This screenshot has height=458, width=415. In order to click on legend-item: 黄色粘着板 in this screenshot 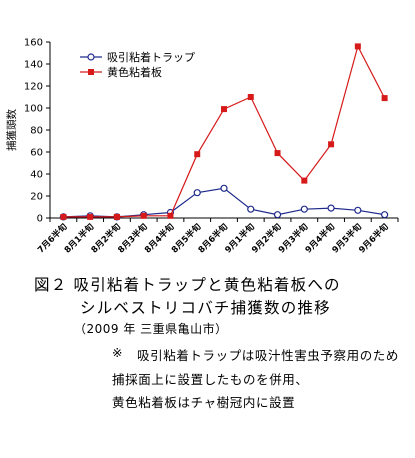, I will do `click(121, 72)`.